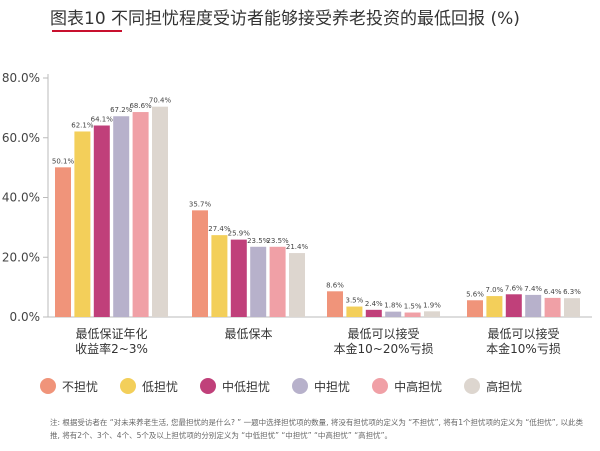 The height and width of the screenshot is (451, 600). I want to click on data-label: 21.4%, so click(297, 247).